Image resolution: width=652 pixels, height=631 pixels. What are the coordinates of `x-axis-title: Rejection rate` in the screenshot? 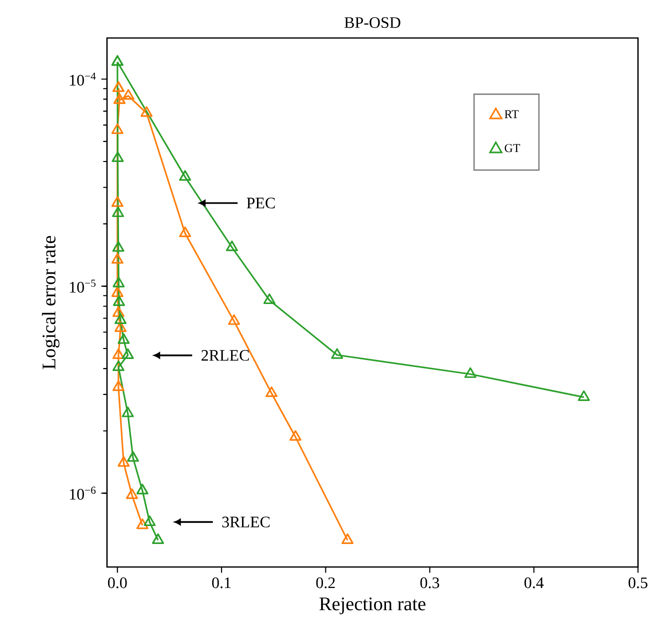 It's located at (372, 605).